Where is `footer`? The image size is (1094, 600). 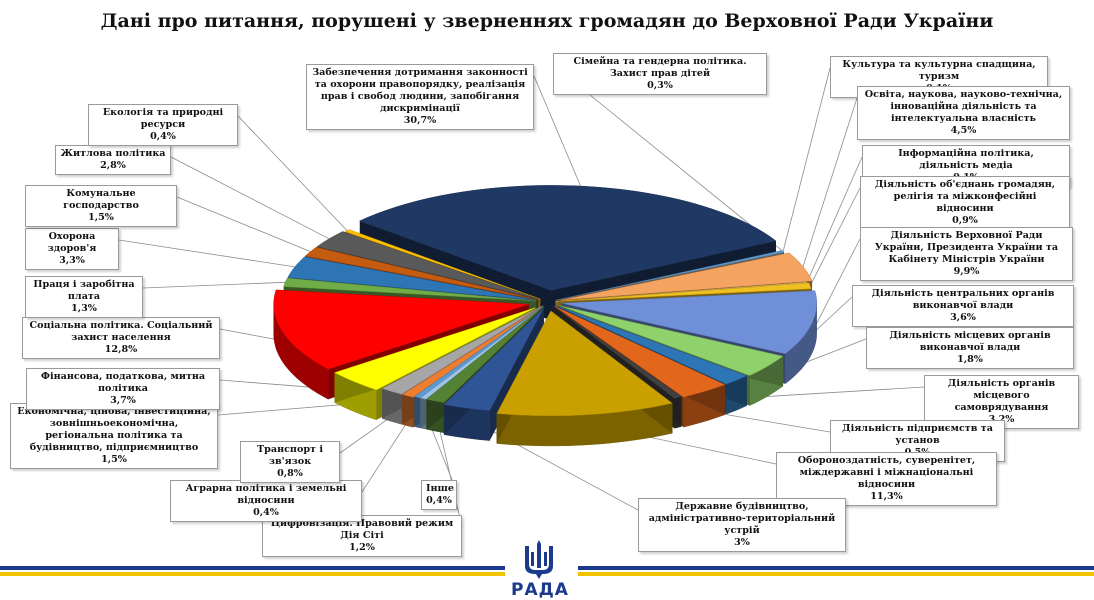
footer is located at coordinates (547, 570).